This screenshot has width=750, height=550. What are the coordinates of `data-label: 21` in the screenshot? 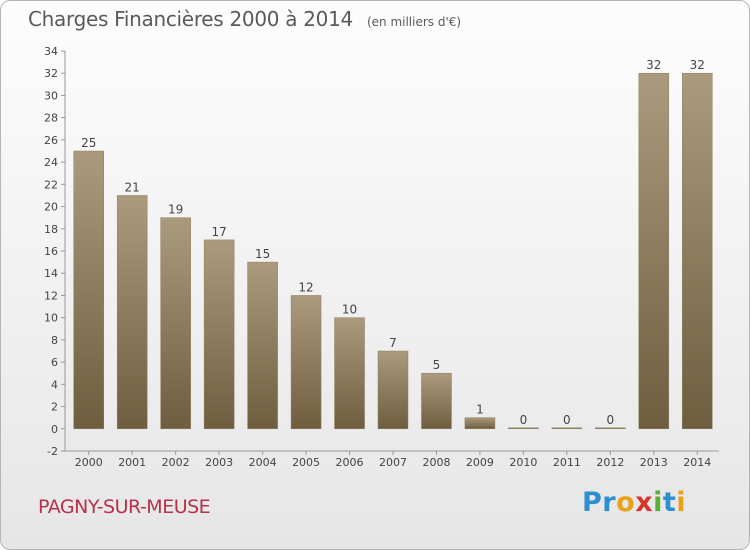 It's located at (132, 187).